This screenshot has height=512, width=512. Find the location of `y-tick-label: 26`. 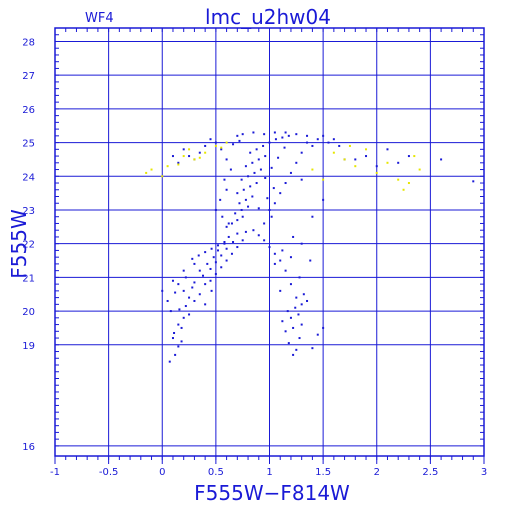

y-tick-label: 26 is located at coordinates (28, 110).